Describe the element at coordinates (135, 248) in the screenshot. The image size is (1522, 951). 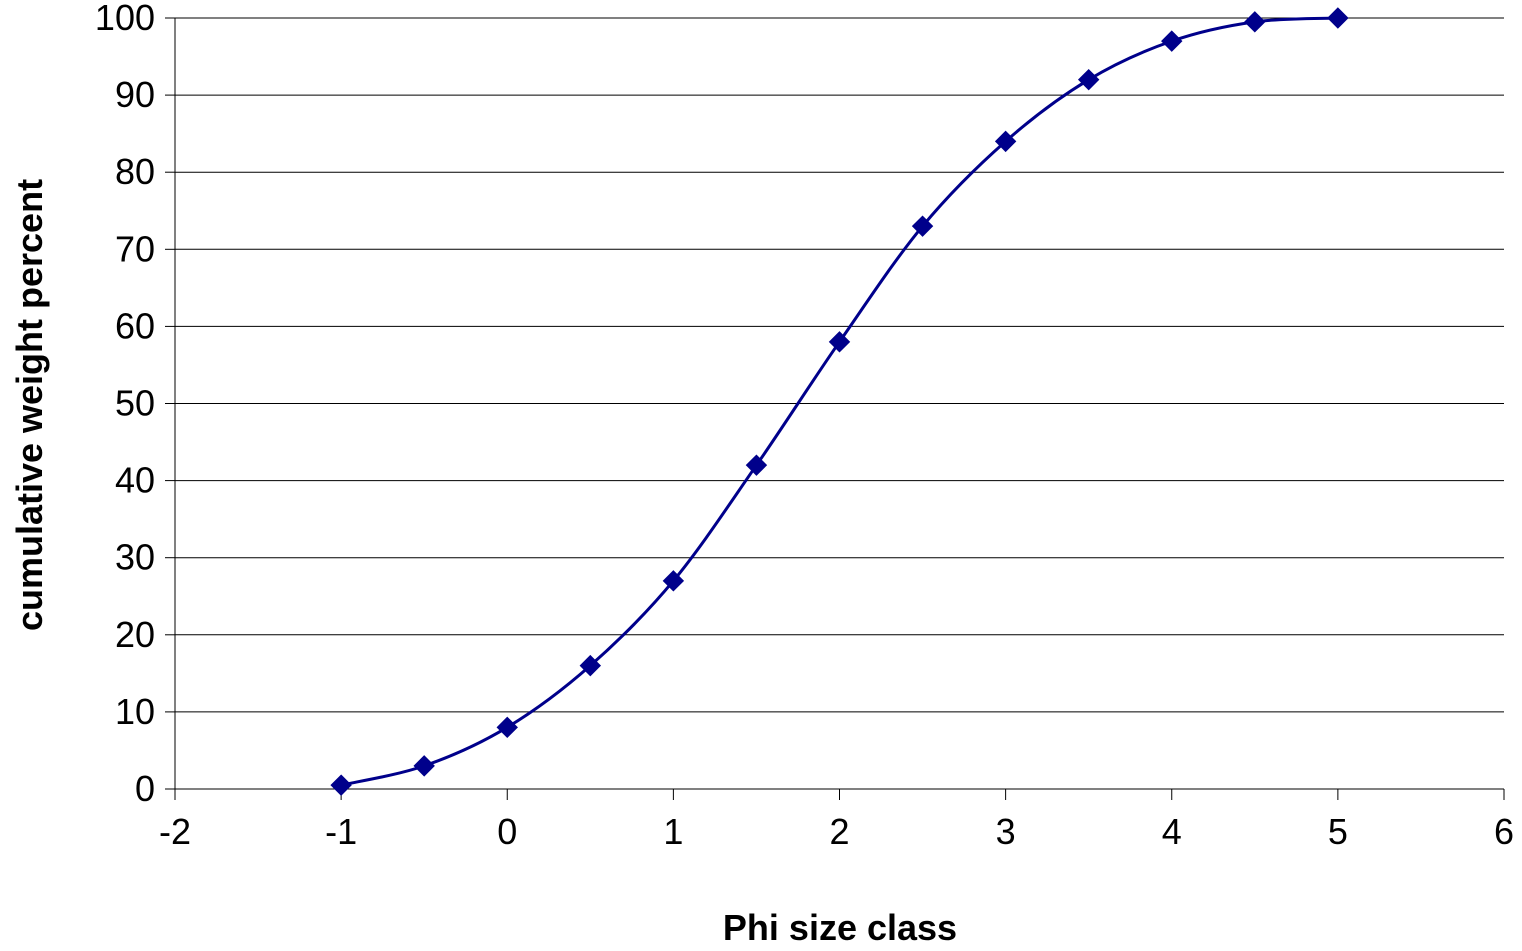
I see `y-tick-label: 70` at that location.